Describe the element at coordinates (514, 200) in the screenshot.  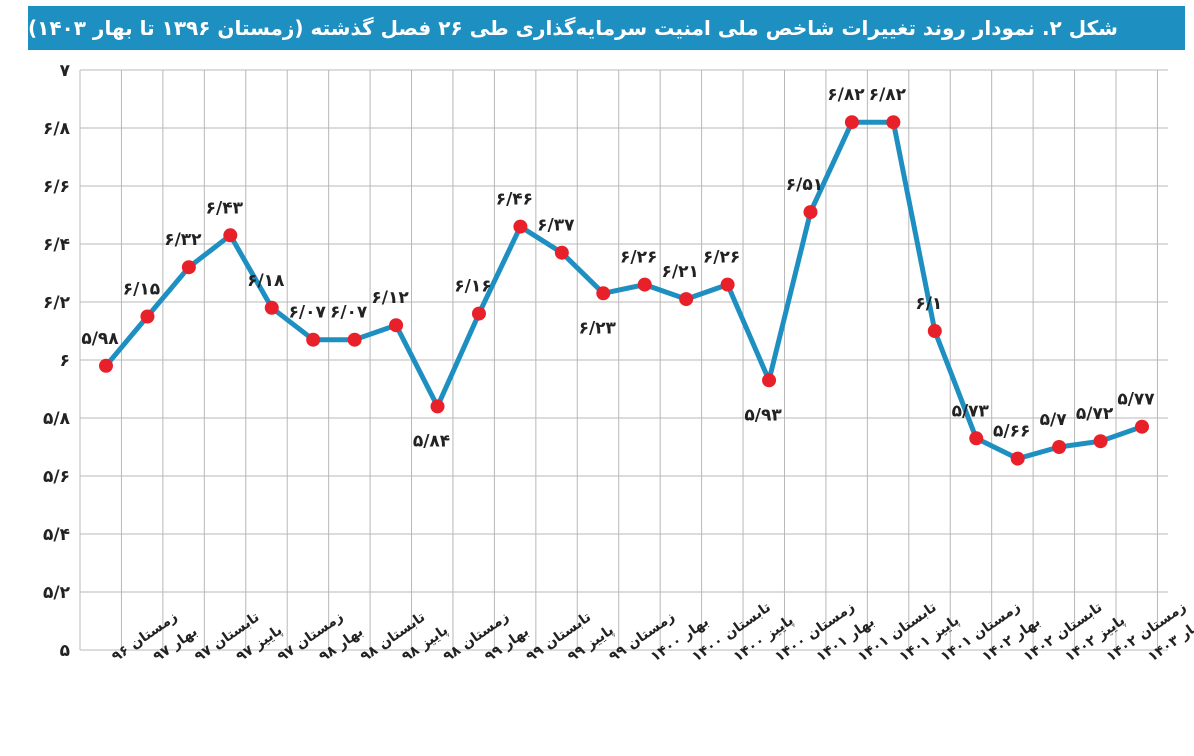
I see `data-label: ۶/۴۶` at that location.